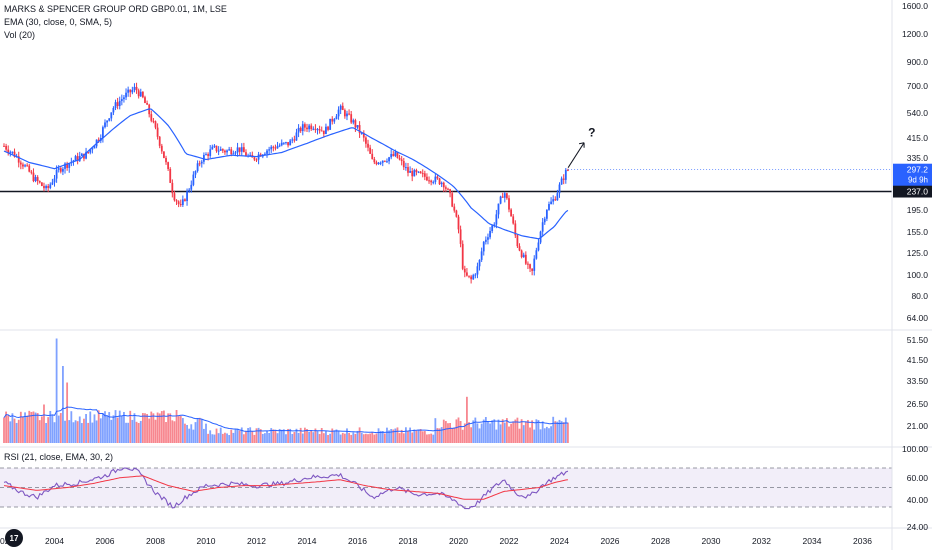 The height and width of the screenshot is (550, 932). What do you see at coordinates (918, 86) in the screenshot?
I see `price-tick-label: 700.0` at bounding box center [918, 86].